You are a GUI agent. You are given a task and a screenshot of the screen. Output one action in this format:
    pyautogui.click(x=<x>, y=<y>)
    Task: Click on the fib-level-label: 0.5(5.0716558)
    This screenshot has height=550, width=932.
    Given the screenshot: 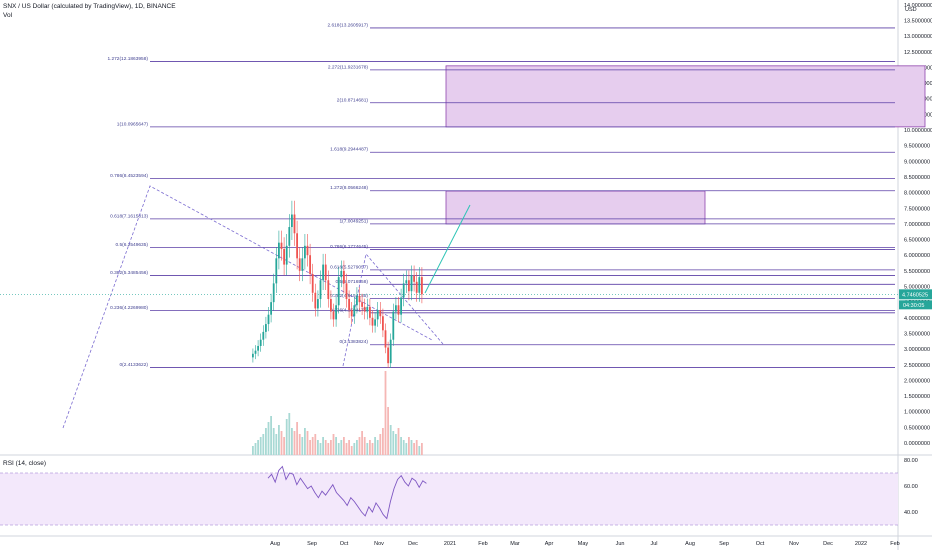 What is the action you would take?
    pyautogui.click(x=351, y=282)
    